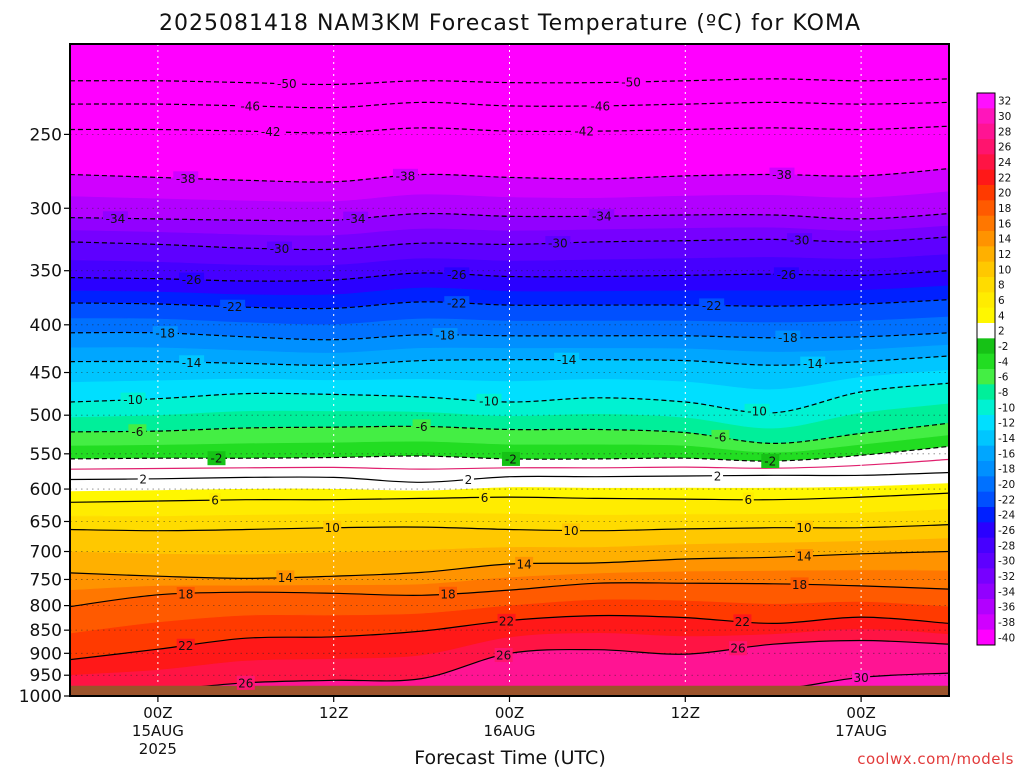  What do you see at coordinates (46, 455) in the screenshot?
I see `y-tick-label: 550` at bounding box center [46, 455].